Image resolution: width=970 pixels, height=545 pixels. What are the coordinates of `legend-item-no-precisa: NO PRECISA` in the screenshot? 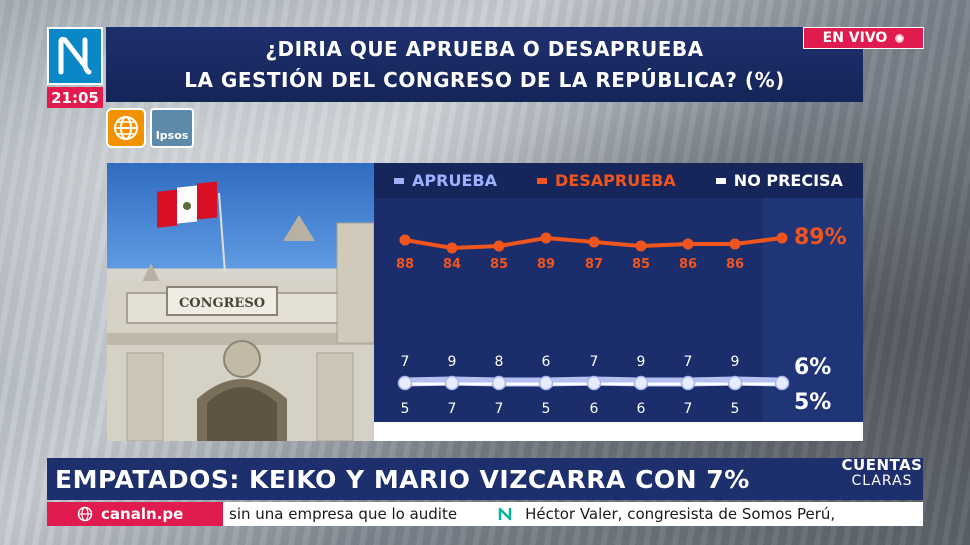 It's located at (779, 180).